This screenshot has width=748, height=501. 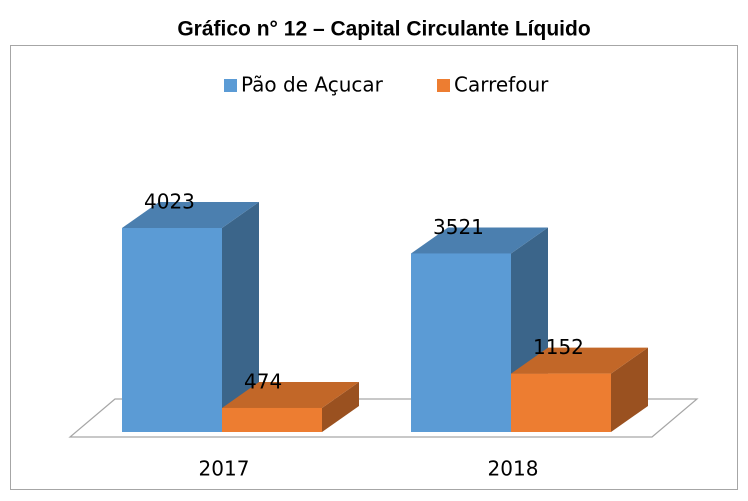 I want to click on x-tick-label: 2018, so click(x=513, y=469).